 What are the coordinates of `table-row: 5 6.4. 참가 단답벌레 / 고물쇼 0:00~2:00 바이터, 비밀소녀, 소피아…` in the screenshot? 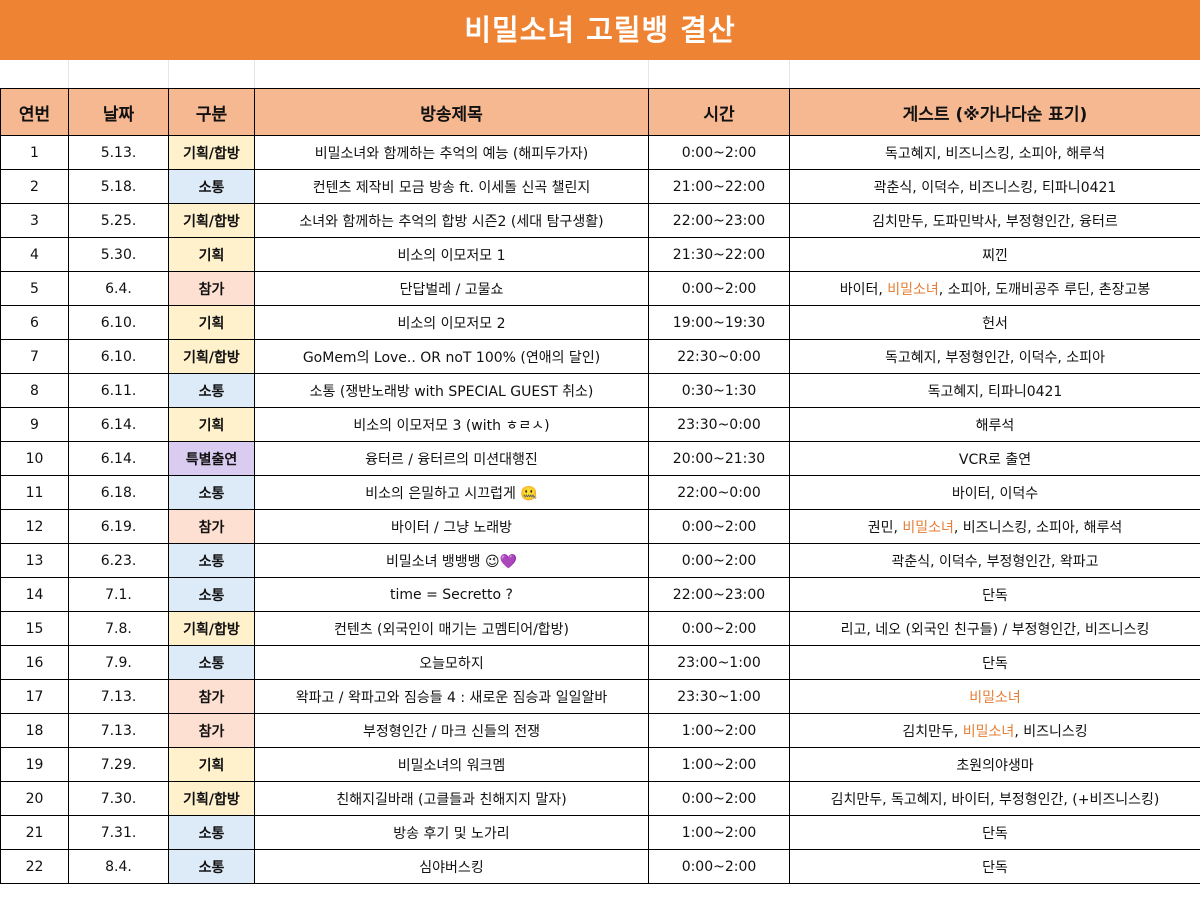 It's located at (600, 288).